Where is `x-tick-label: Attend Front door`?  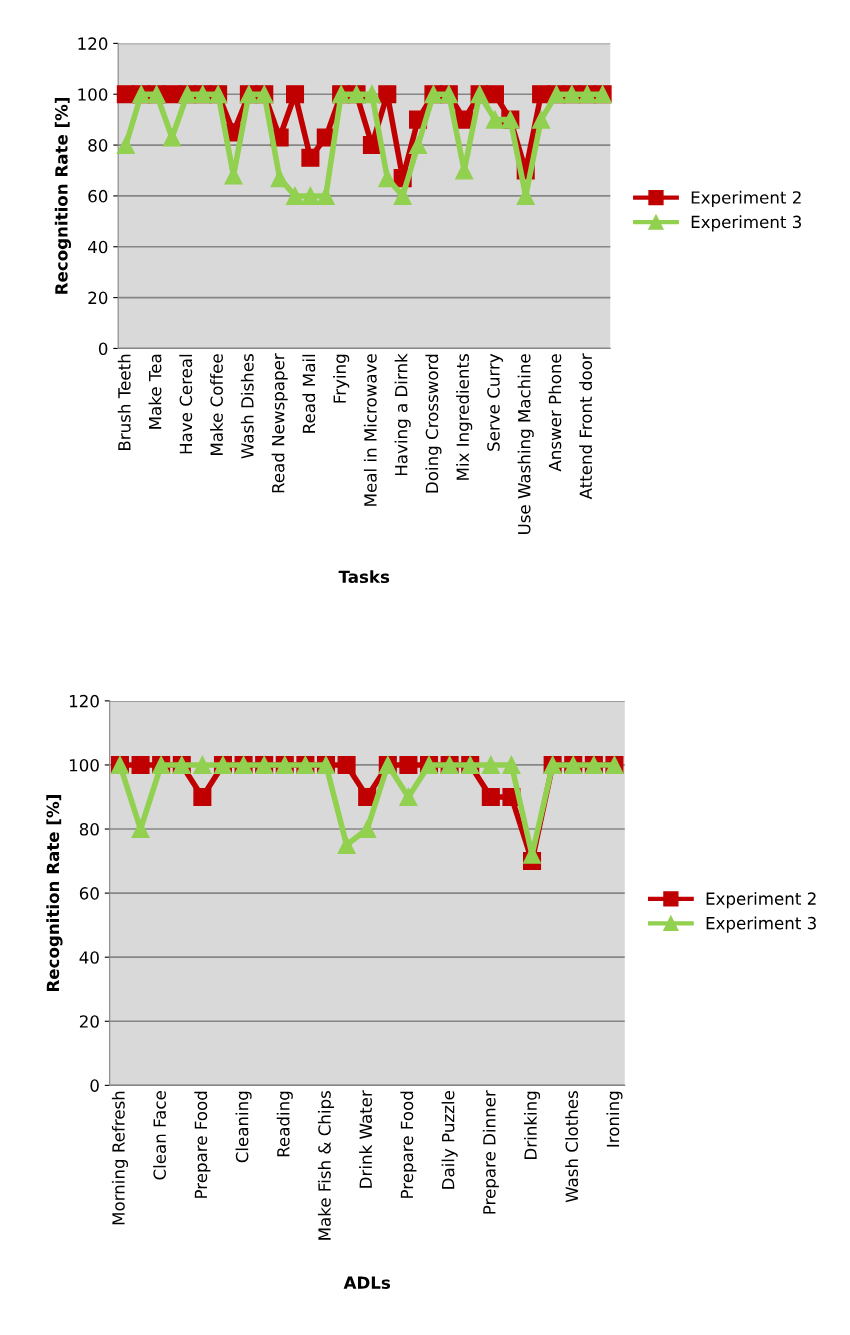
x-tick-label: Attend Front door is located at coordinates (586, 426).